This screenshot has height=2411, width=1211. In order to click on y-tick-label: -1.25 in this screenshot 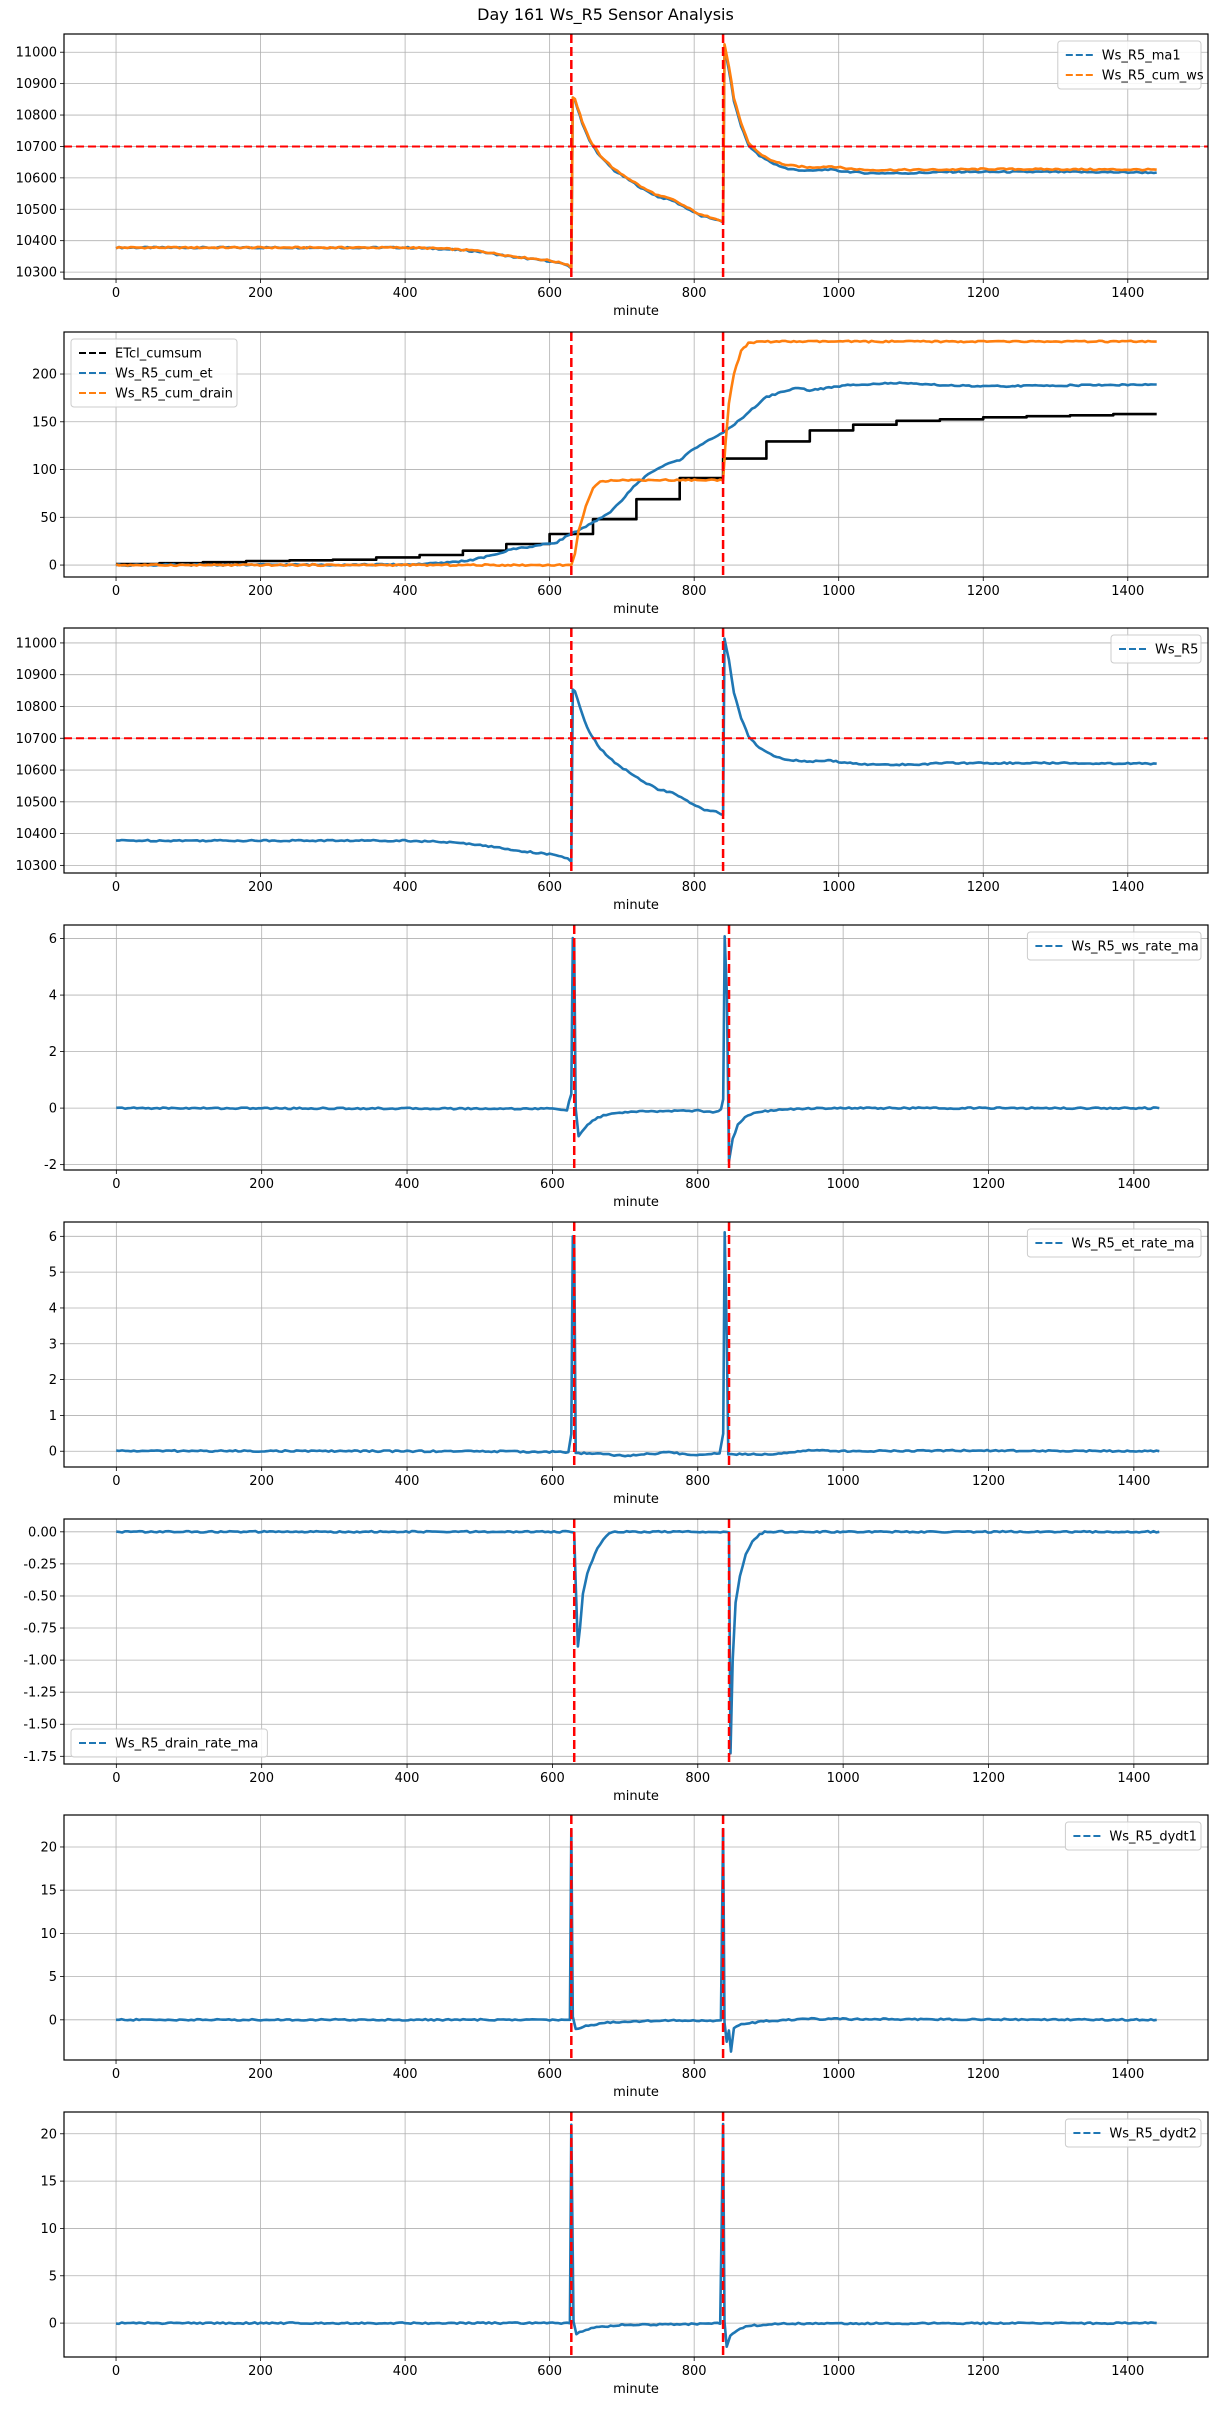, I will do `click(40, 1693)`.